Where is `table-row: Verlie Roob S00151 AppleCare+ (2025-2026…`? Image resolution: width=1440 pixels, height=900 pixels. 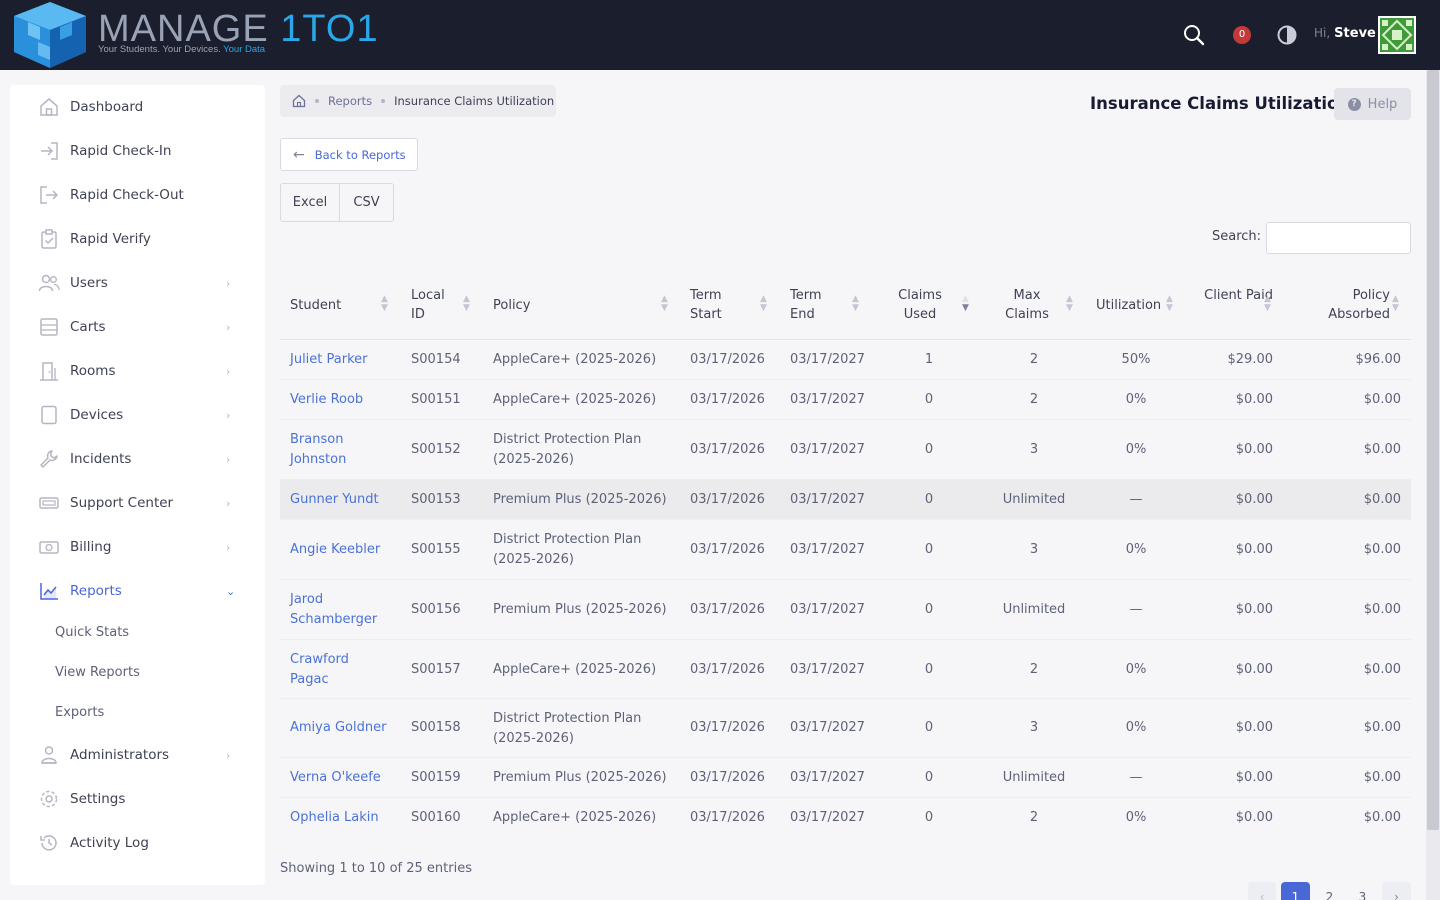 table-row: Verlie Roob S00151 AppleCare+ (2025-2026… is located at coordinates (845, 400).